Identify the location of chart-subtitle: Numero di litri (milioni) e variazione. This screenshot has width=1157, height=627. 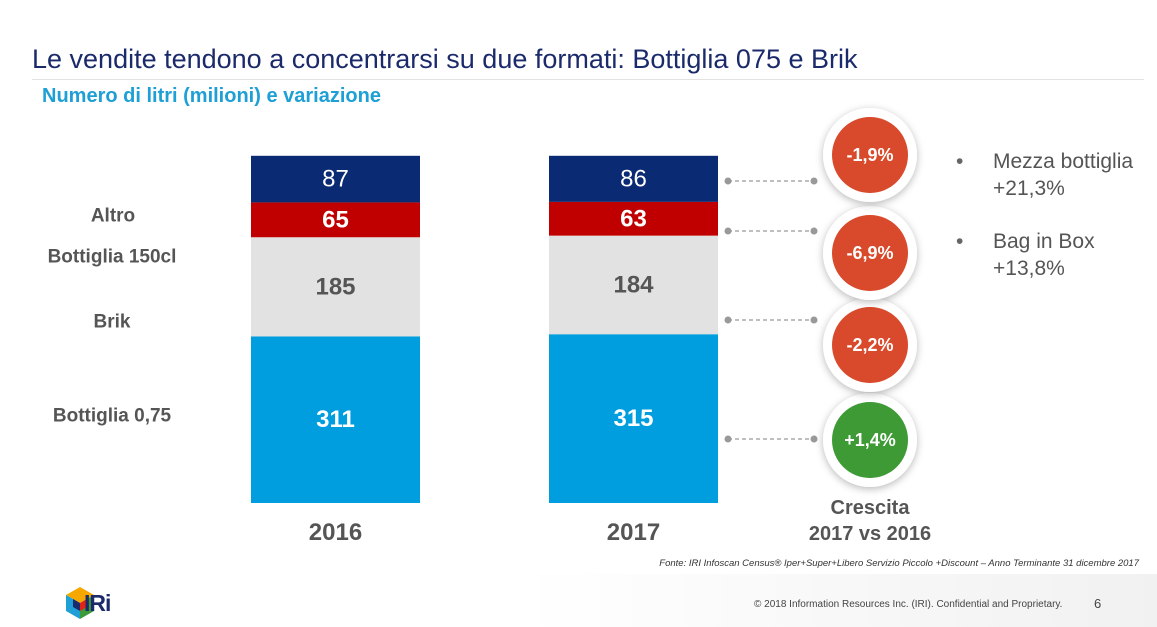
(211, 96).